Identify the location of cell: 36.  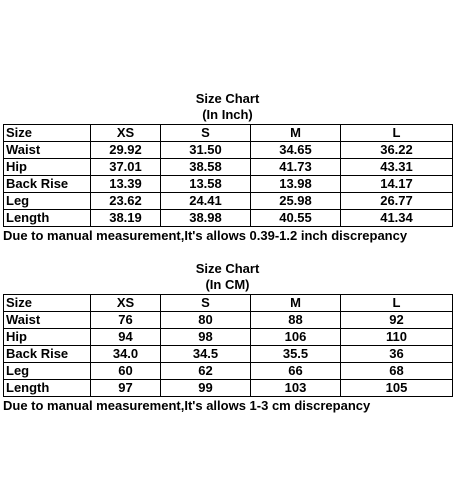
(396, 354).